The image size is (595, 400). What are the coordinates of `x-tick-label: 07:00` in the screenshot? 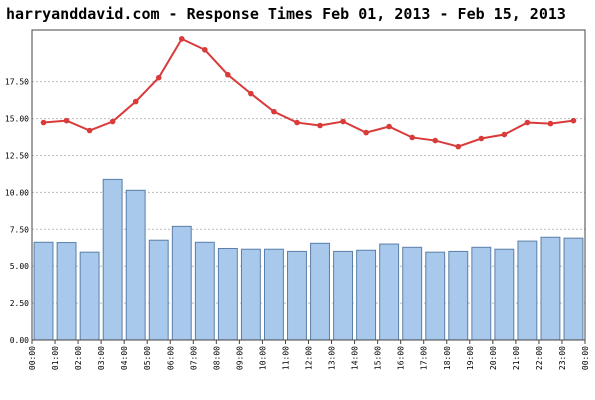 It's located at (193, 358).